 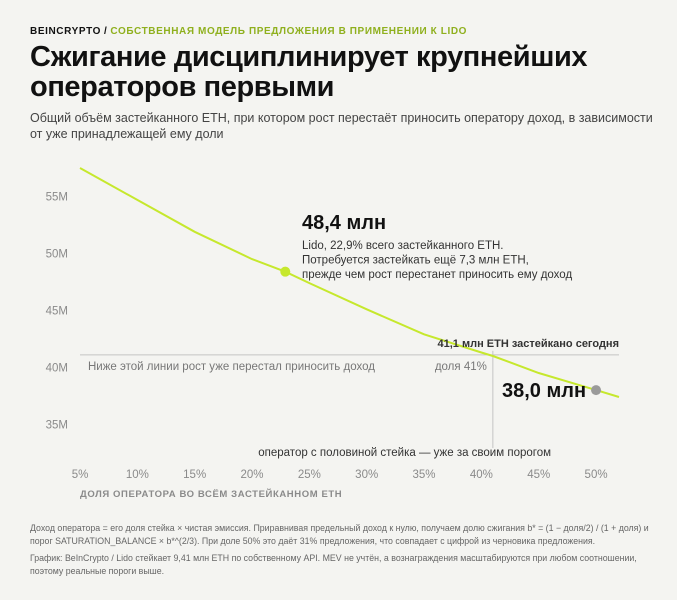 What do you see at coordinates (309, 475) in the screenshot?
I see `x-tick-label: 25%` at bounding box center [309, 475].